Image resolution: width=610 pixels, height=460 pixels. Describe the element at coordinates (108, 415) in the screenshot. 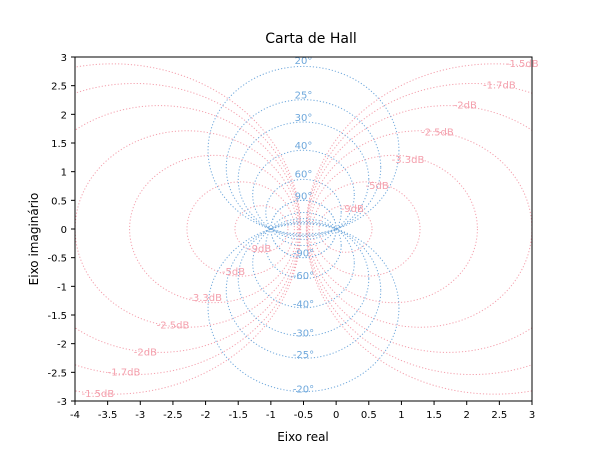

I see `x-tick-label: -3.5` at that location.